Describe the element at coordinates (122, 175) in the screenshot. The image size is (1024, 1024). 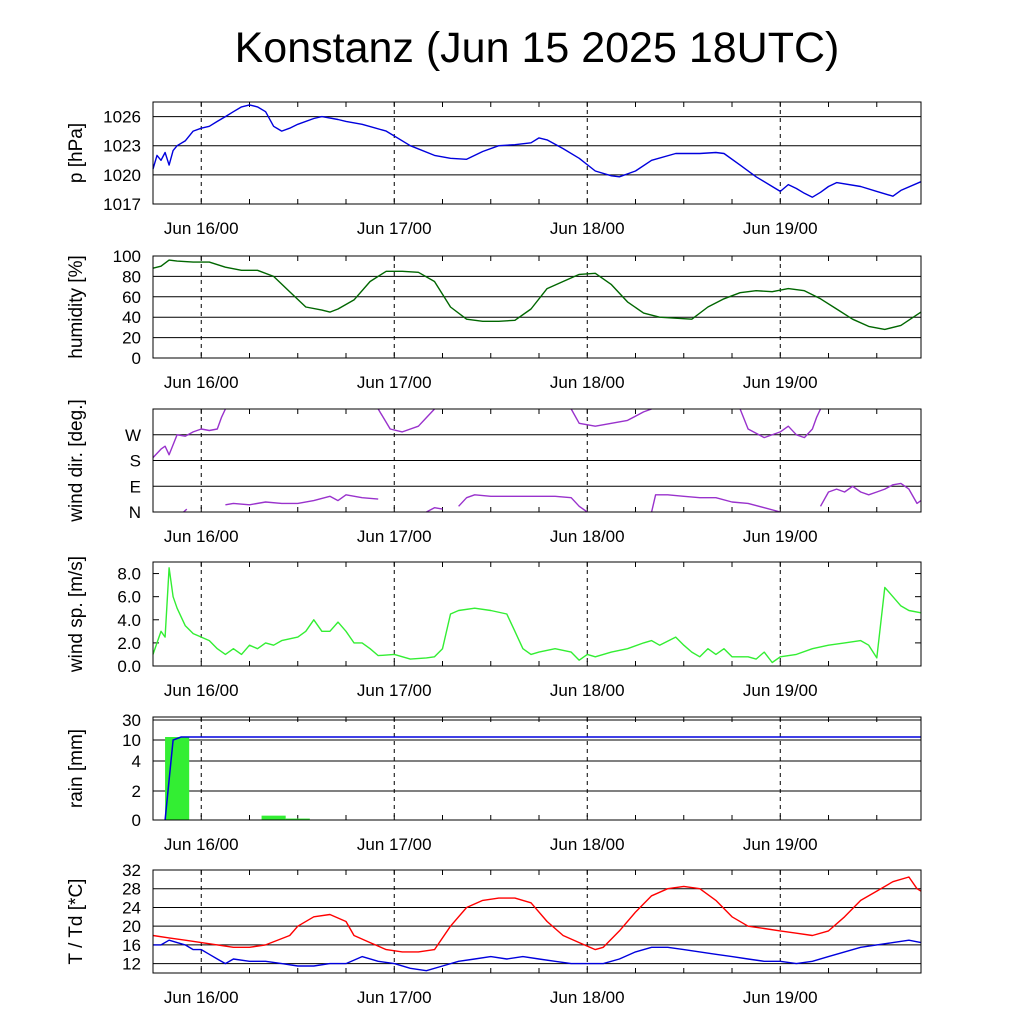
I see `y-tick-label: 1020` at that location.